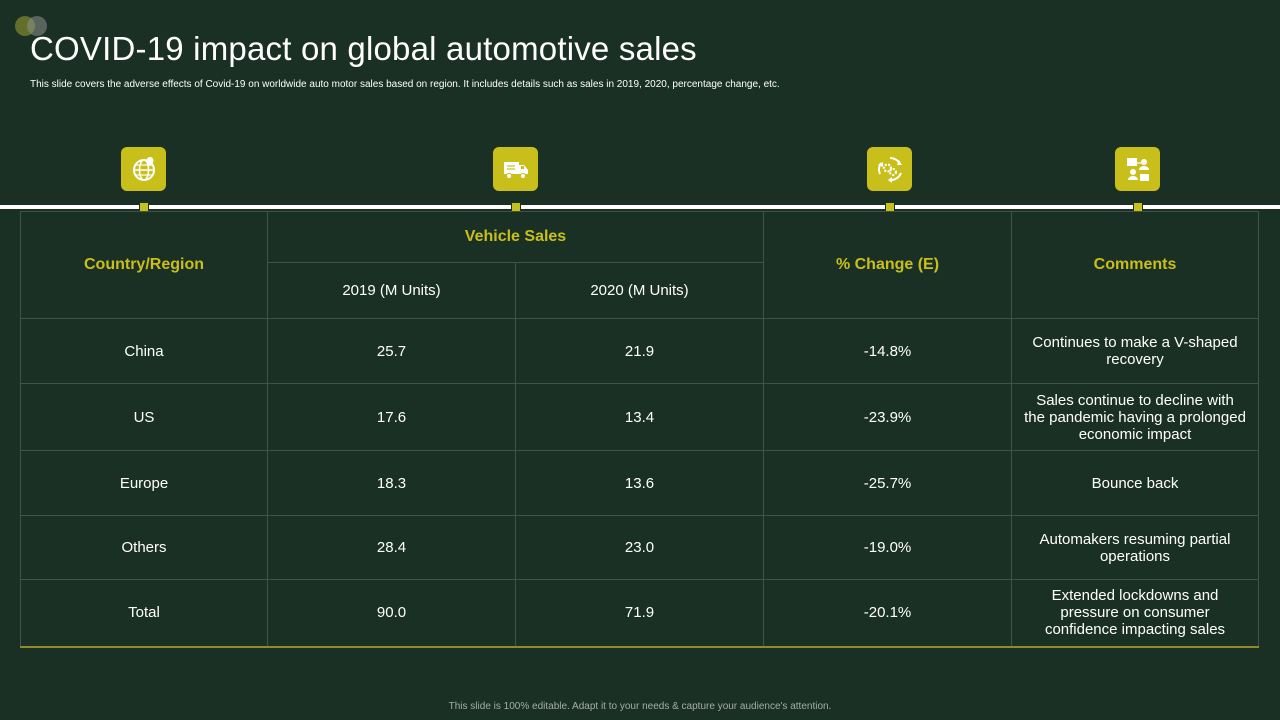 The width and height of the screenshot is (1280, 720). I want to click on cell-country: Total, so click(144, 613).